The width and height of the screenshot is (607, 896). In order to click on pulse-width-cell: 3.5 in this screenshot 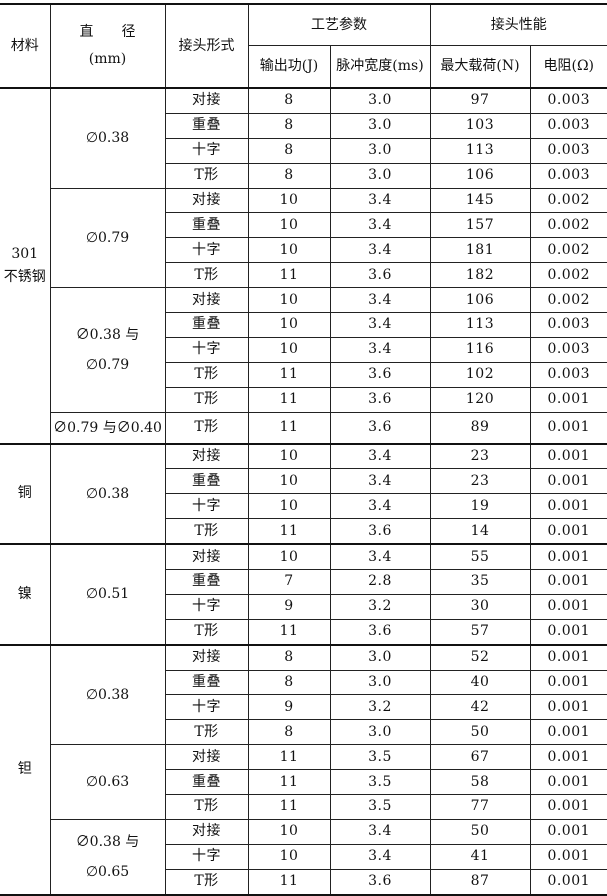, I will do `click(380, 782)`.